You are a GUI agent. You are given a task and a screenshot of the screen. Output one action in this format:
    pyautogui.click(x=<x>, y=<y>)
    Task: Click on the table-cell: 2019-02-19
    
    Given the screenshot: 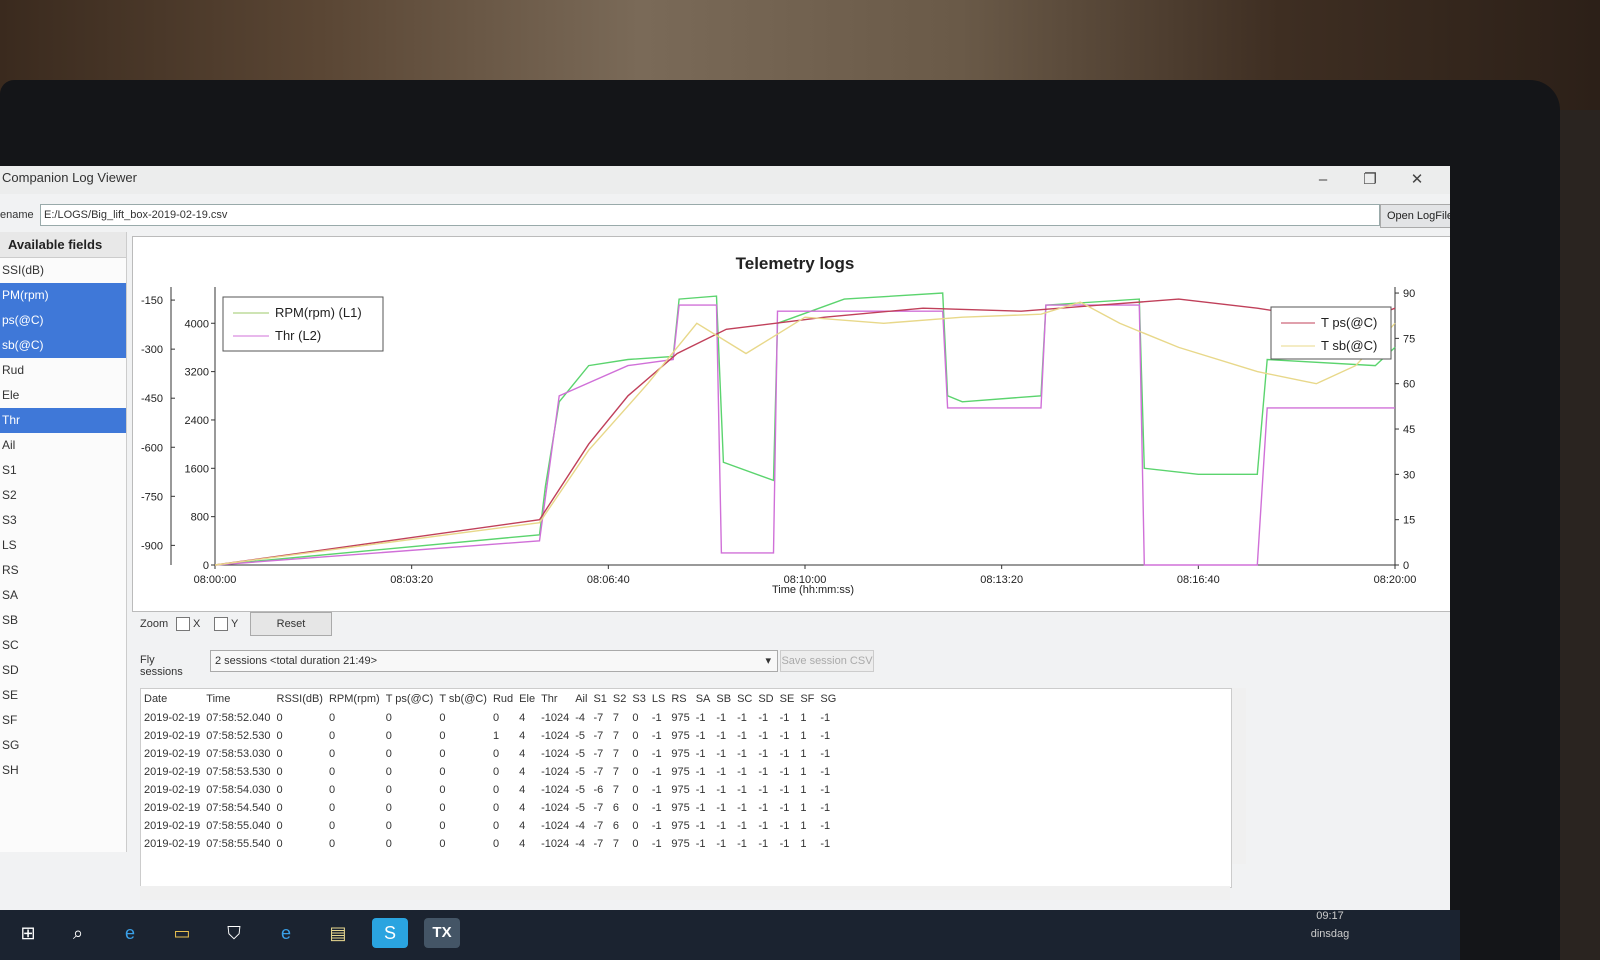 What is the action you would take?
    pyautogui.click(x=172, y=844)
    